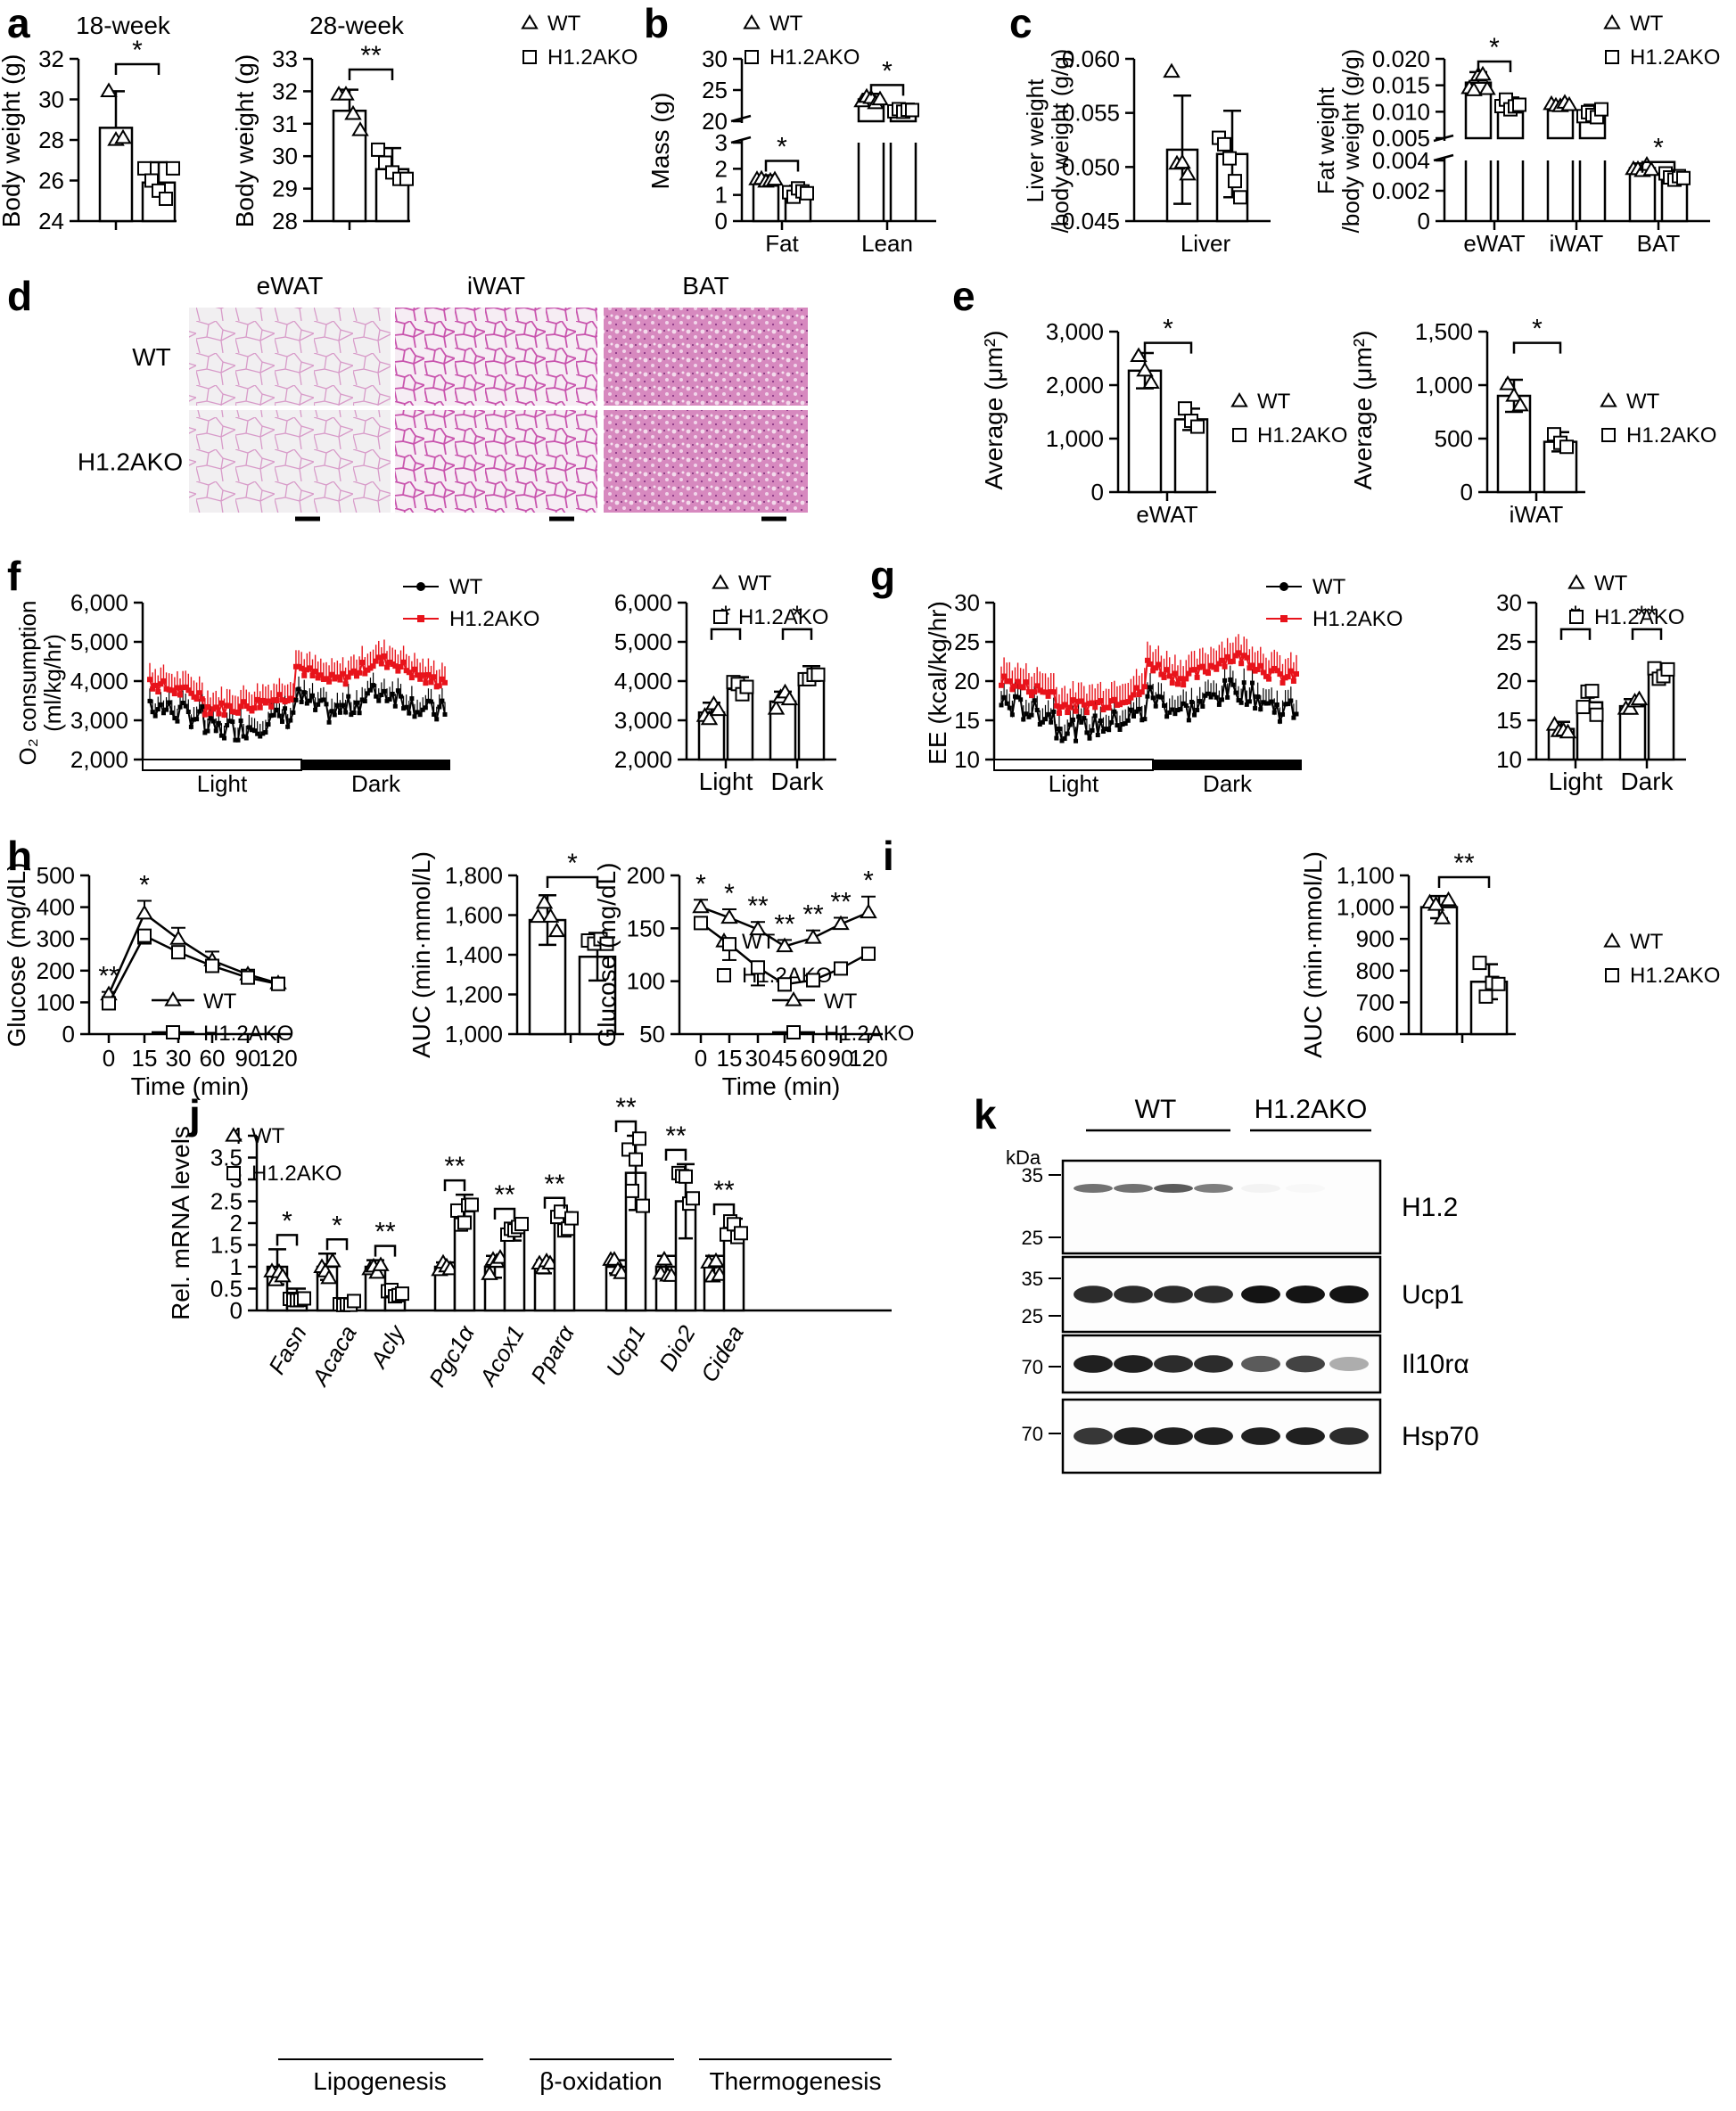 The image size is (1736, 2111). I want to click on y-tick-label: 0.004, so click(1401, 160).